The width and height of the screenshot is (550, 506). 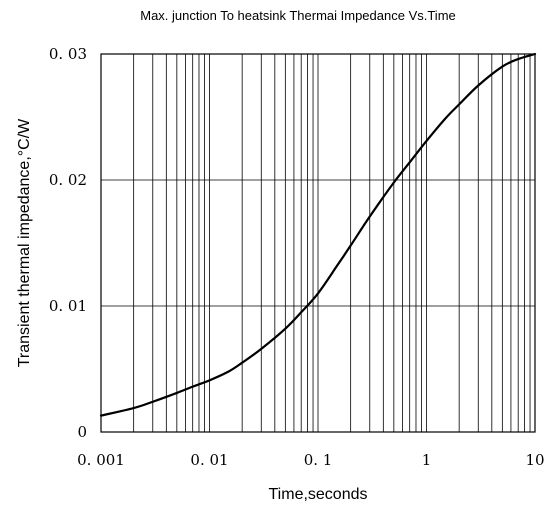 What do you see at coordinates (68, 54) in the screenshot?
I see `y-tick-label: 0. 03` at bounding box center [68, 54].